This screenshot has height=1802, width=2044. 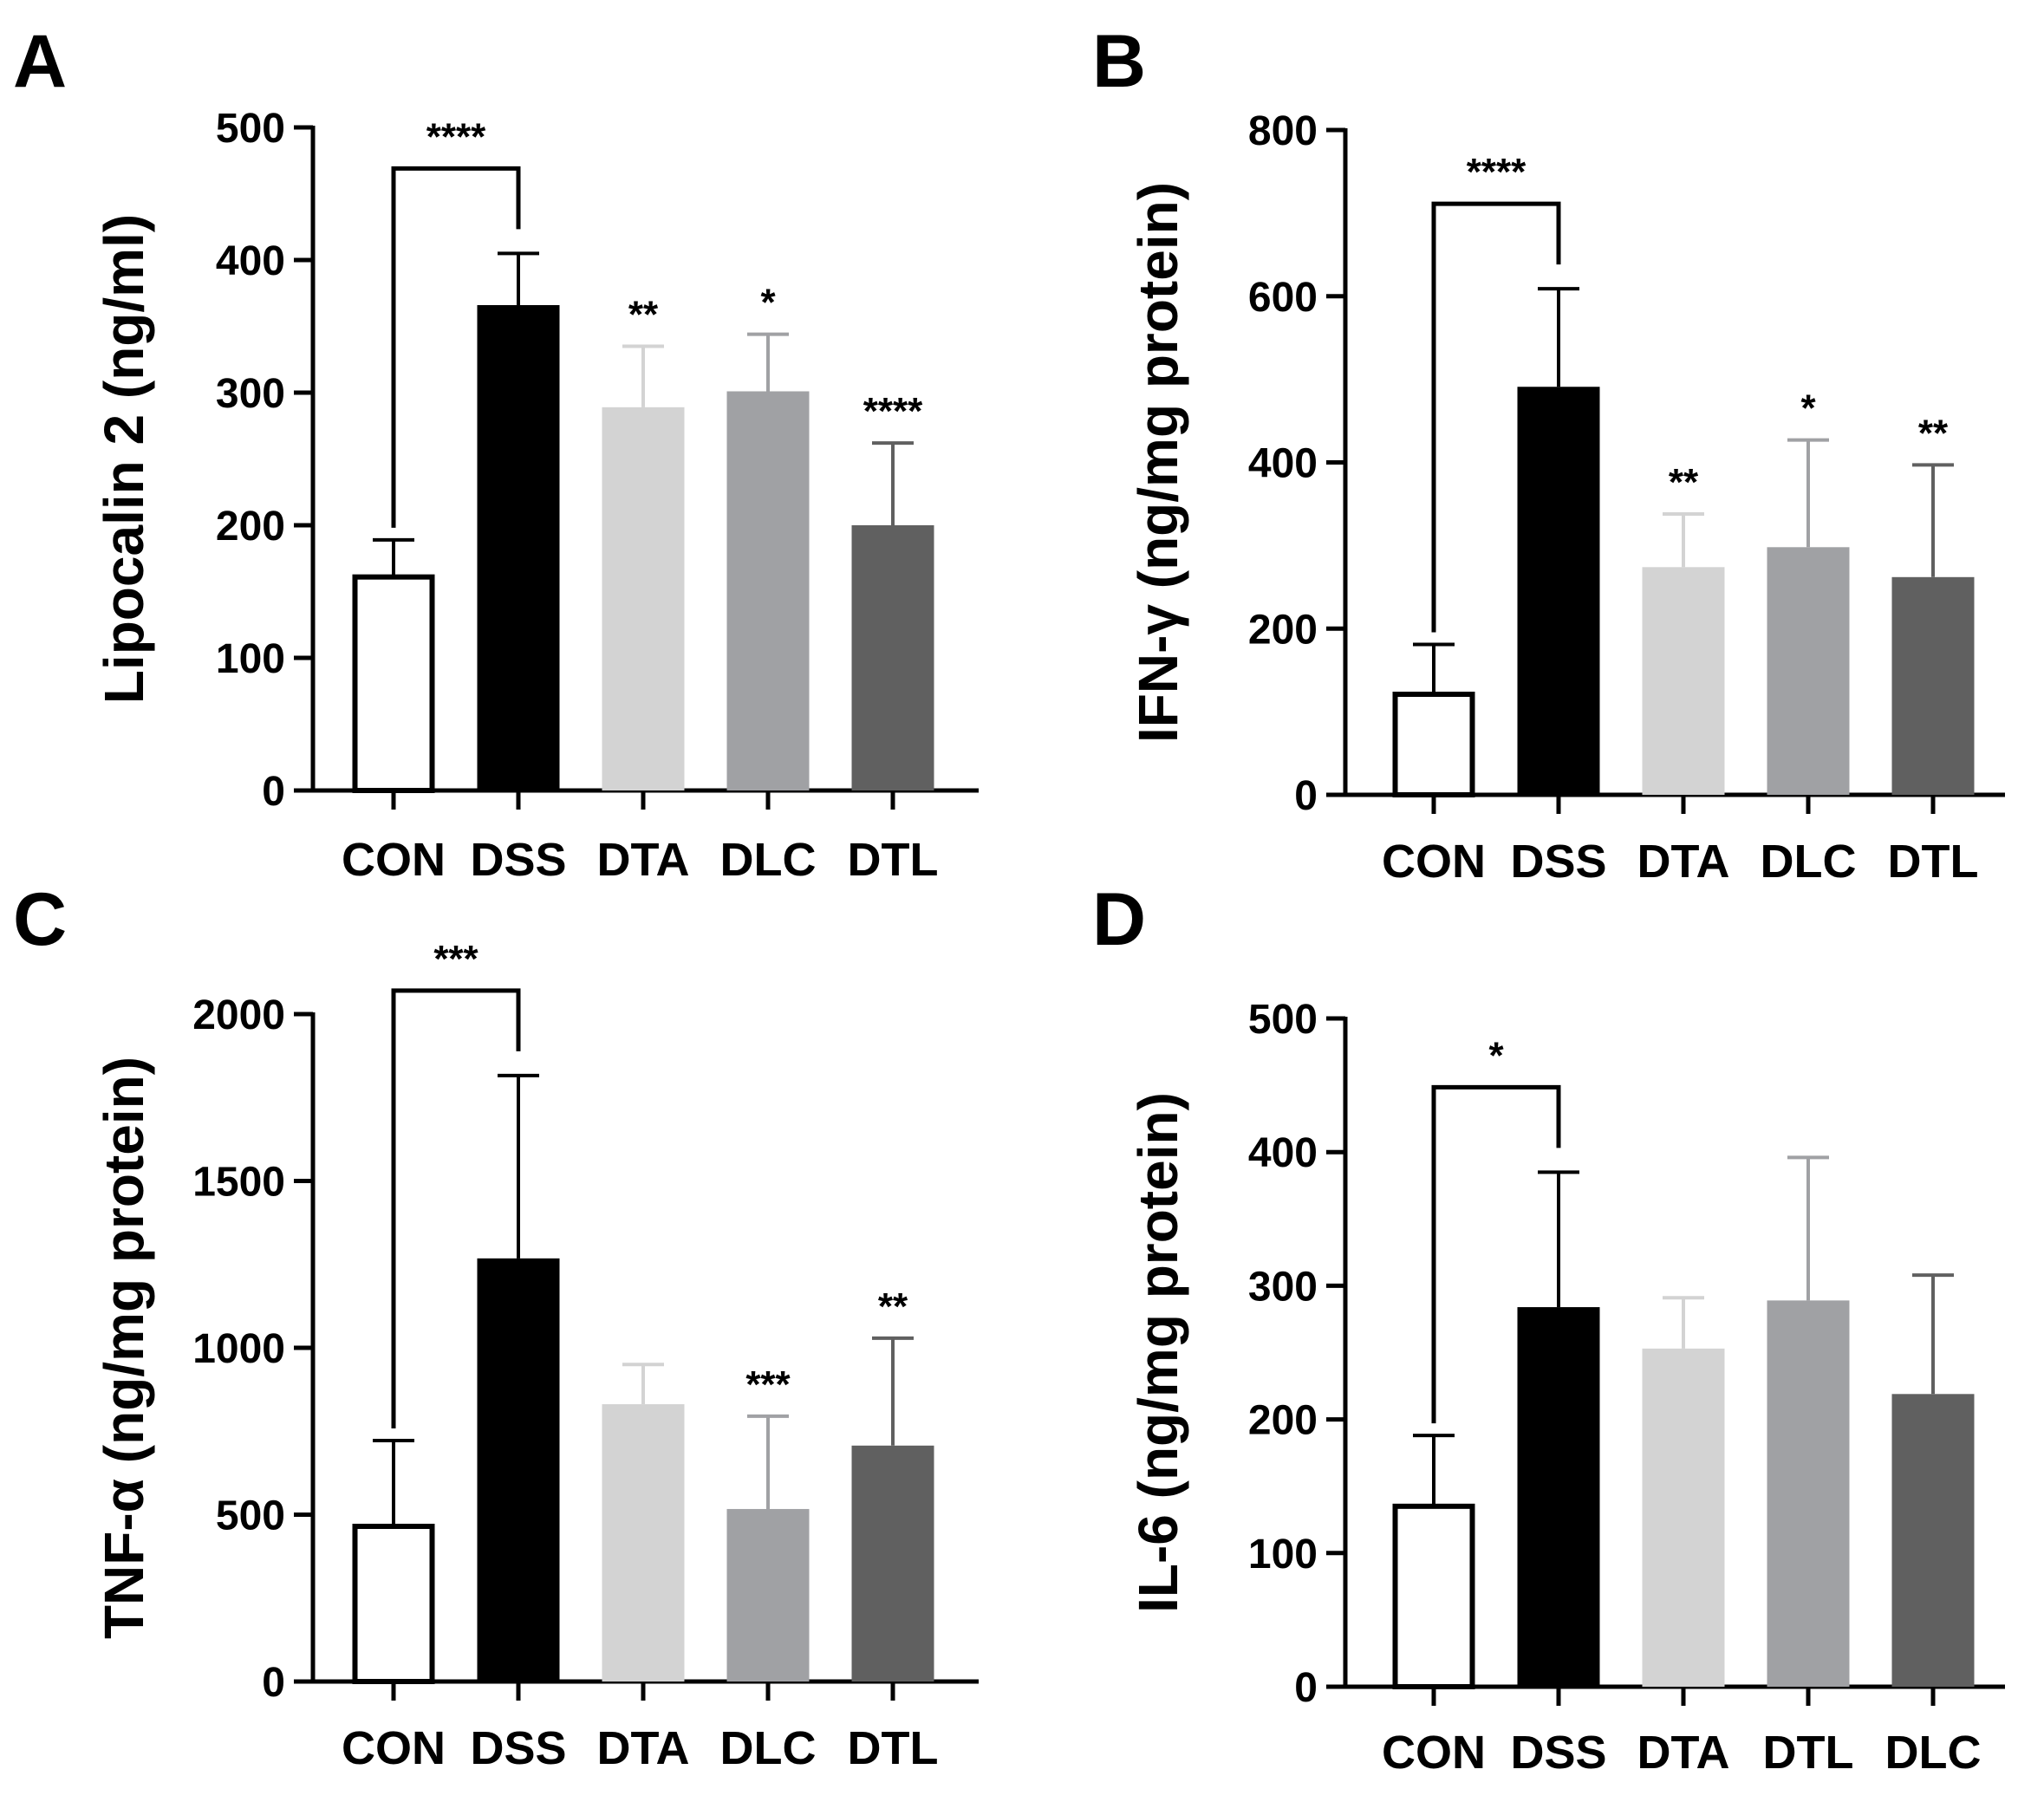 What do you see at coordinates (1496, 1055) in the screenshot?
I see `bracket-significance-label: *` at bounding box center [1496, 1055].